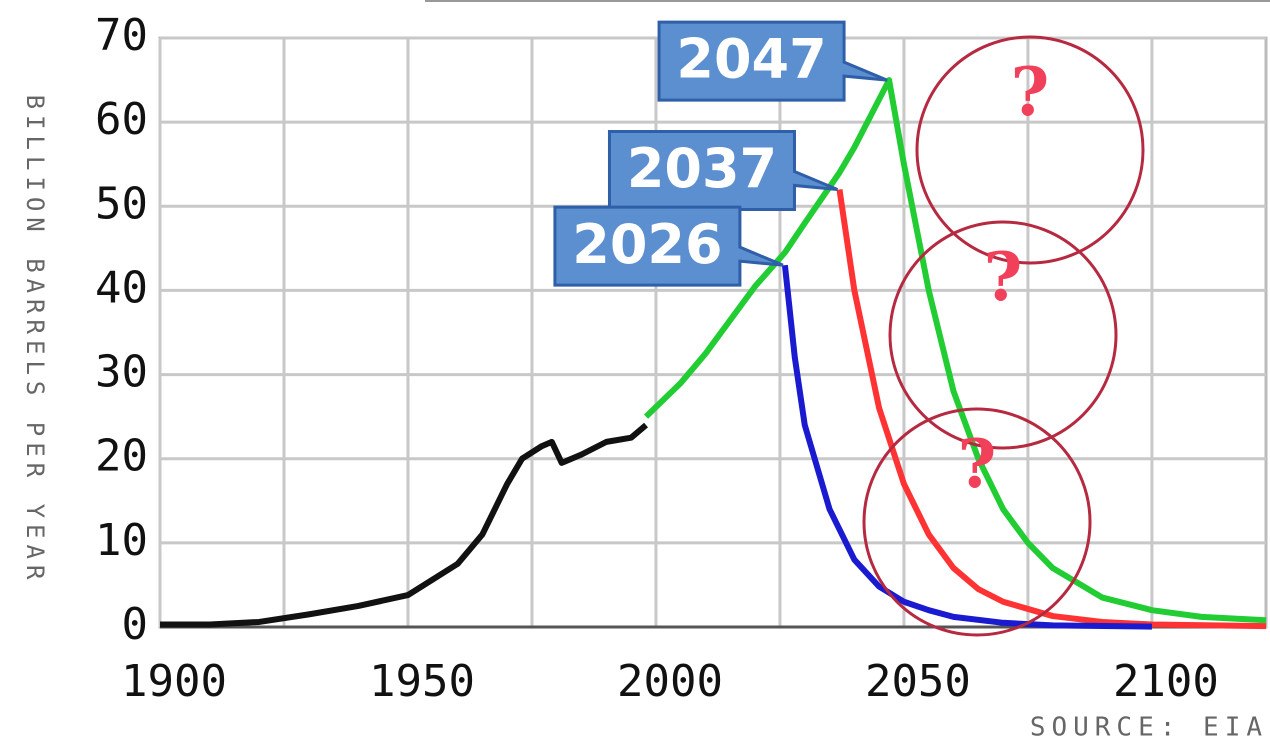  What do you see at coordinates (1166, 681) in the screenshot?
I see `x-tick-label: 2100` at bounding box center [1166, 681].